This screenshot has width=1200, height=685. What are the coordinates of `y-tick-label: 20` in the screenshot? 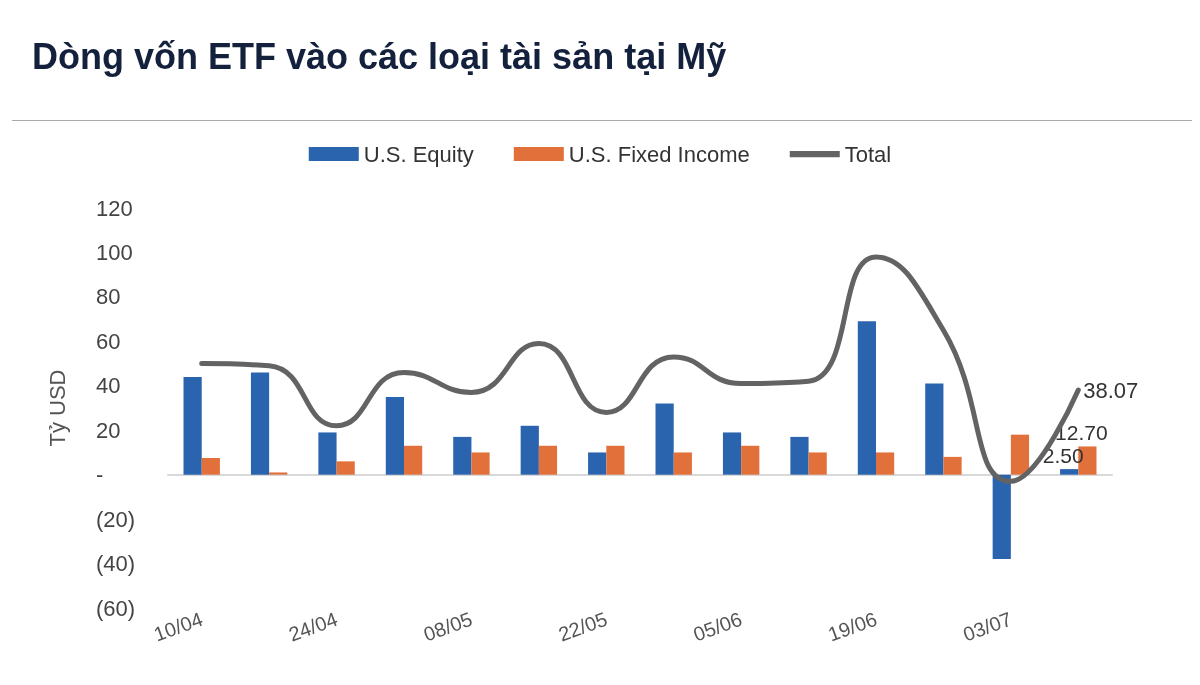 It's located at (108, 430).